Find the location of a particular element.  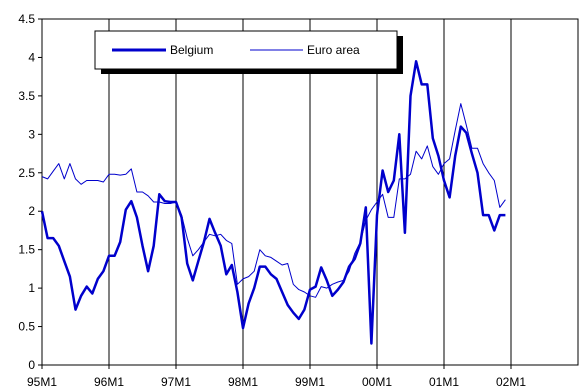

x-tick-label: 99M1 is located at coordinates (310, 382).